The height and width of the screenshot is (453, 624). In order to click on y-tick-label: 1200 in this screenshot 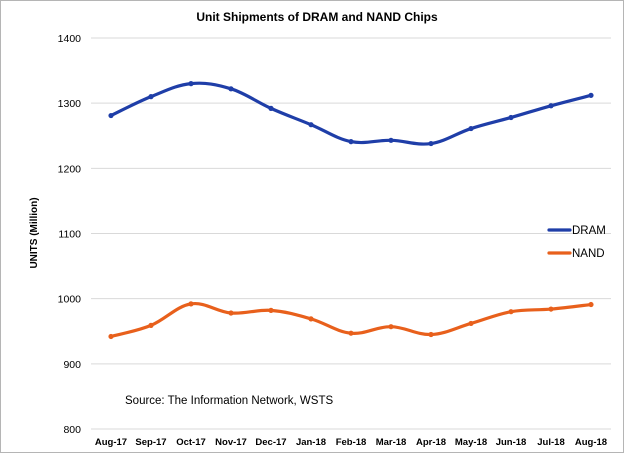, I will do `click(70, 169)`.